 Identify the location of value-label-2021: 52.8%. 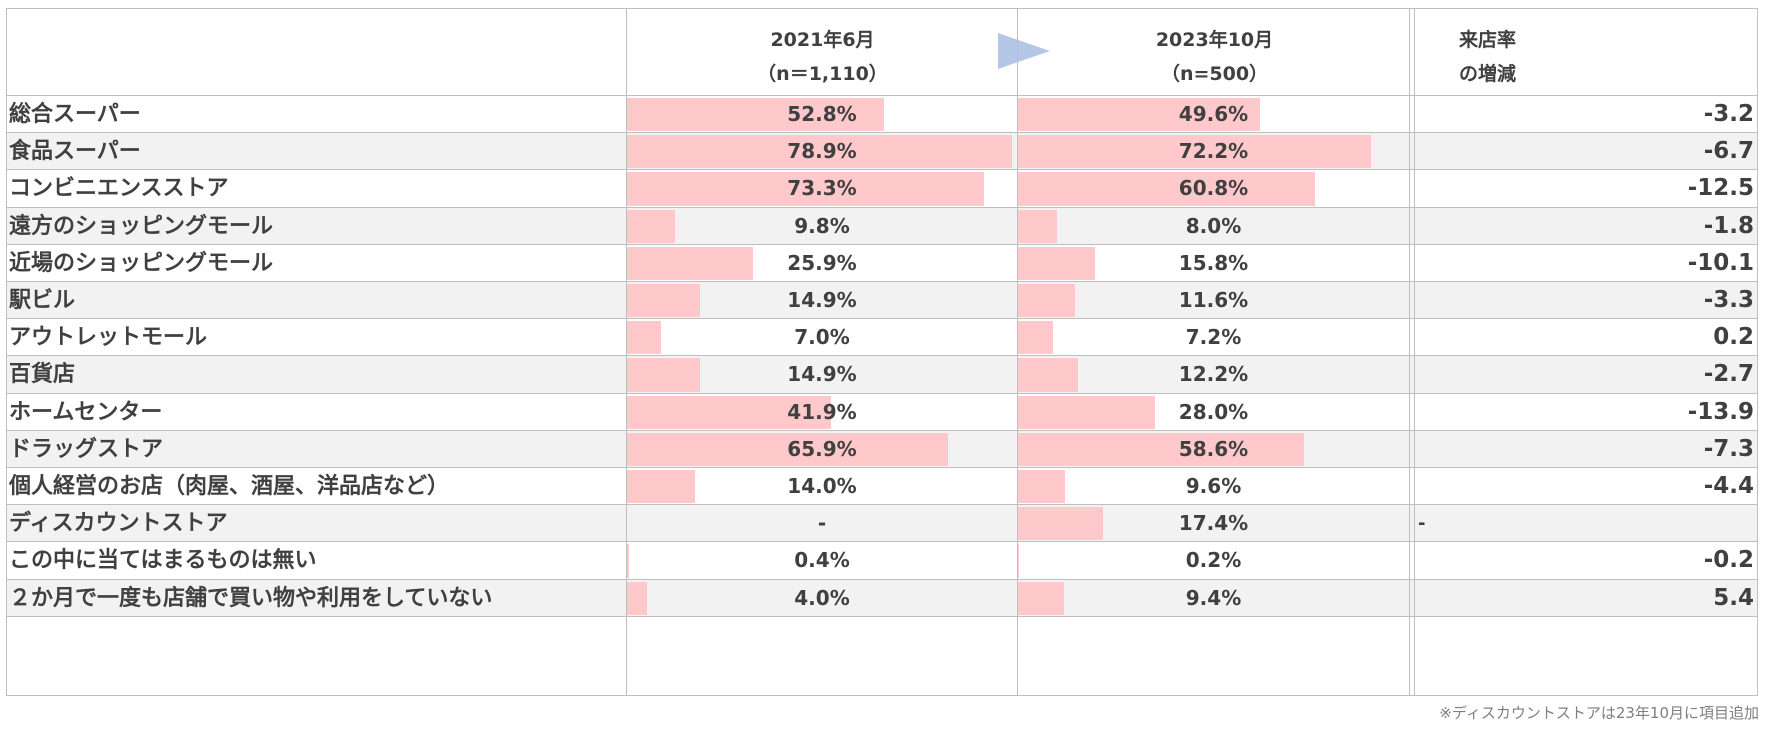
(822, 114).